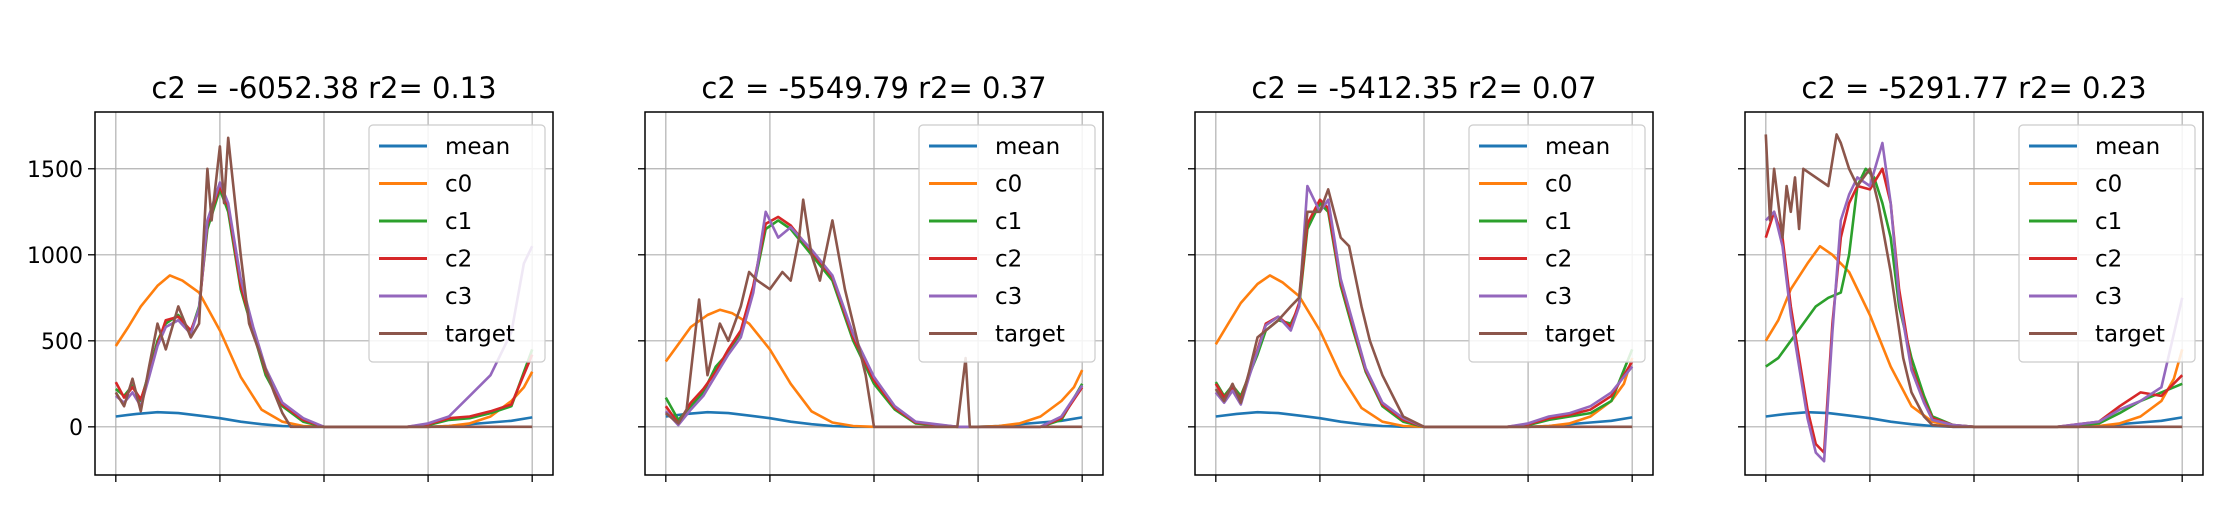 This screenshot has height=530, width=2228. Describe the element at coordinates (76, 428) in the screenshot. I see `y-tick-label: 0` at that location.